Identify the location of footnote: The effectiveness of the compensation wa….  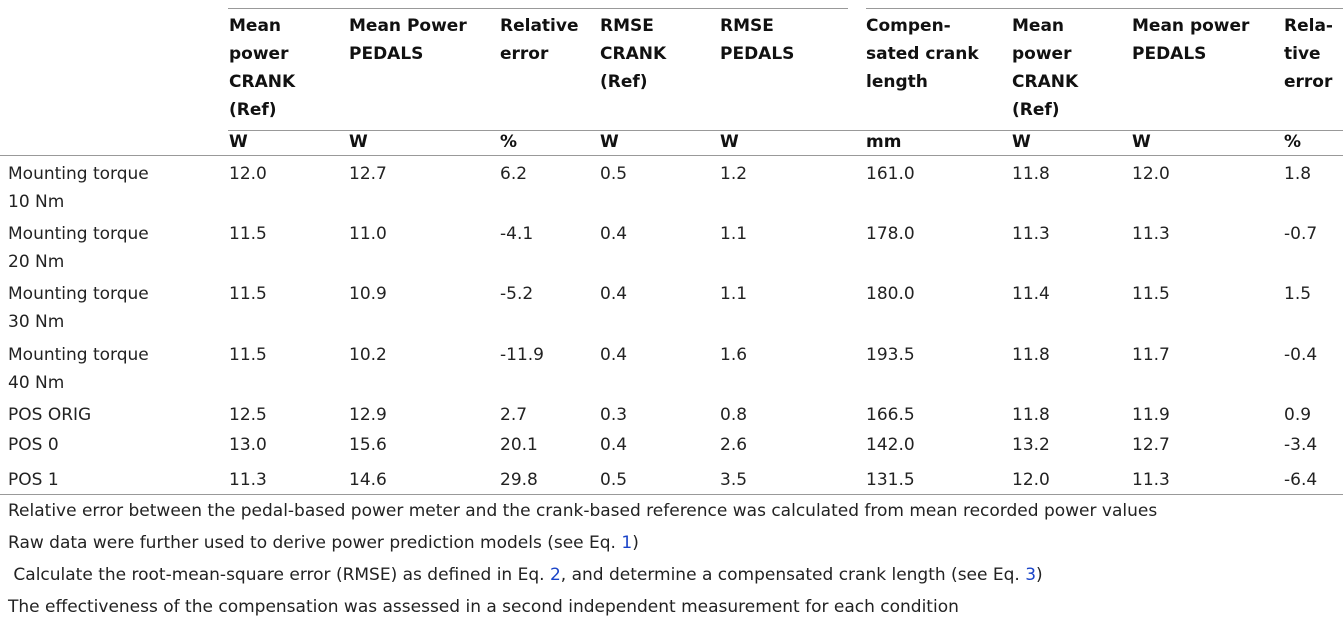
(483, 607).